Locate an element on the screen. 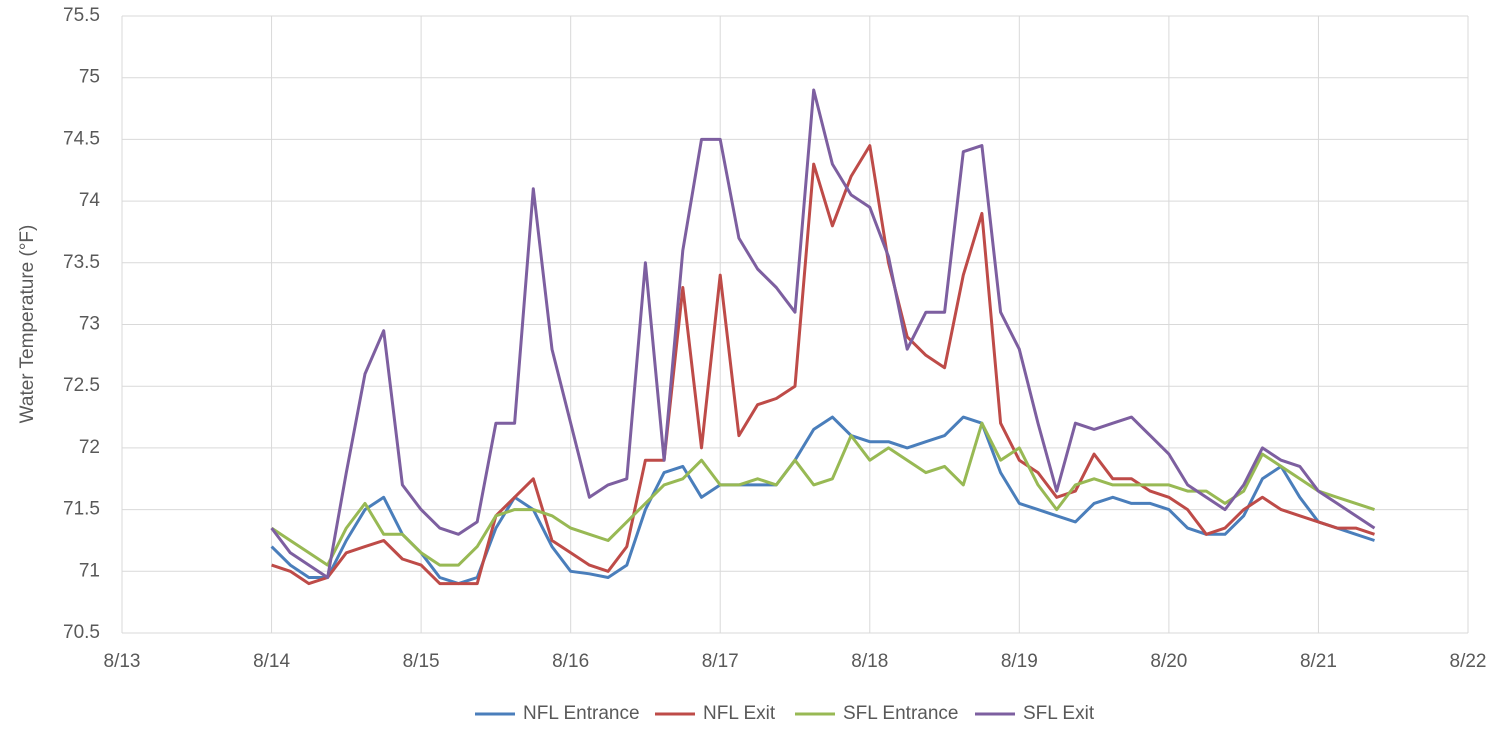 This screenshot has width=1501, height=734. y-tick-label: 71.5 is located at coordinates (81, 509).